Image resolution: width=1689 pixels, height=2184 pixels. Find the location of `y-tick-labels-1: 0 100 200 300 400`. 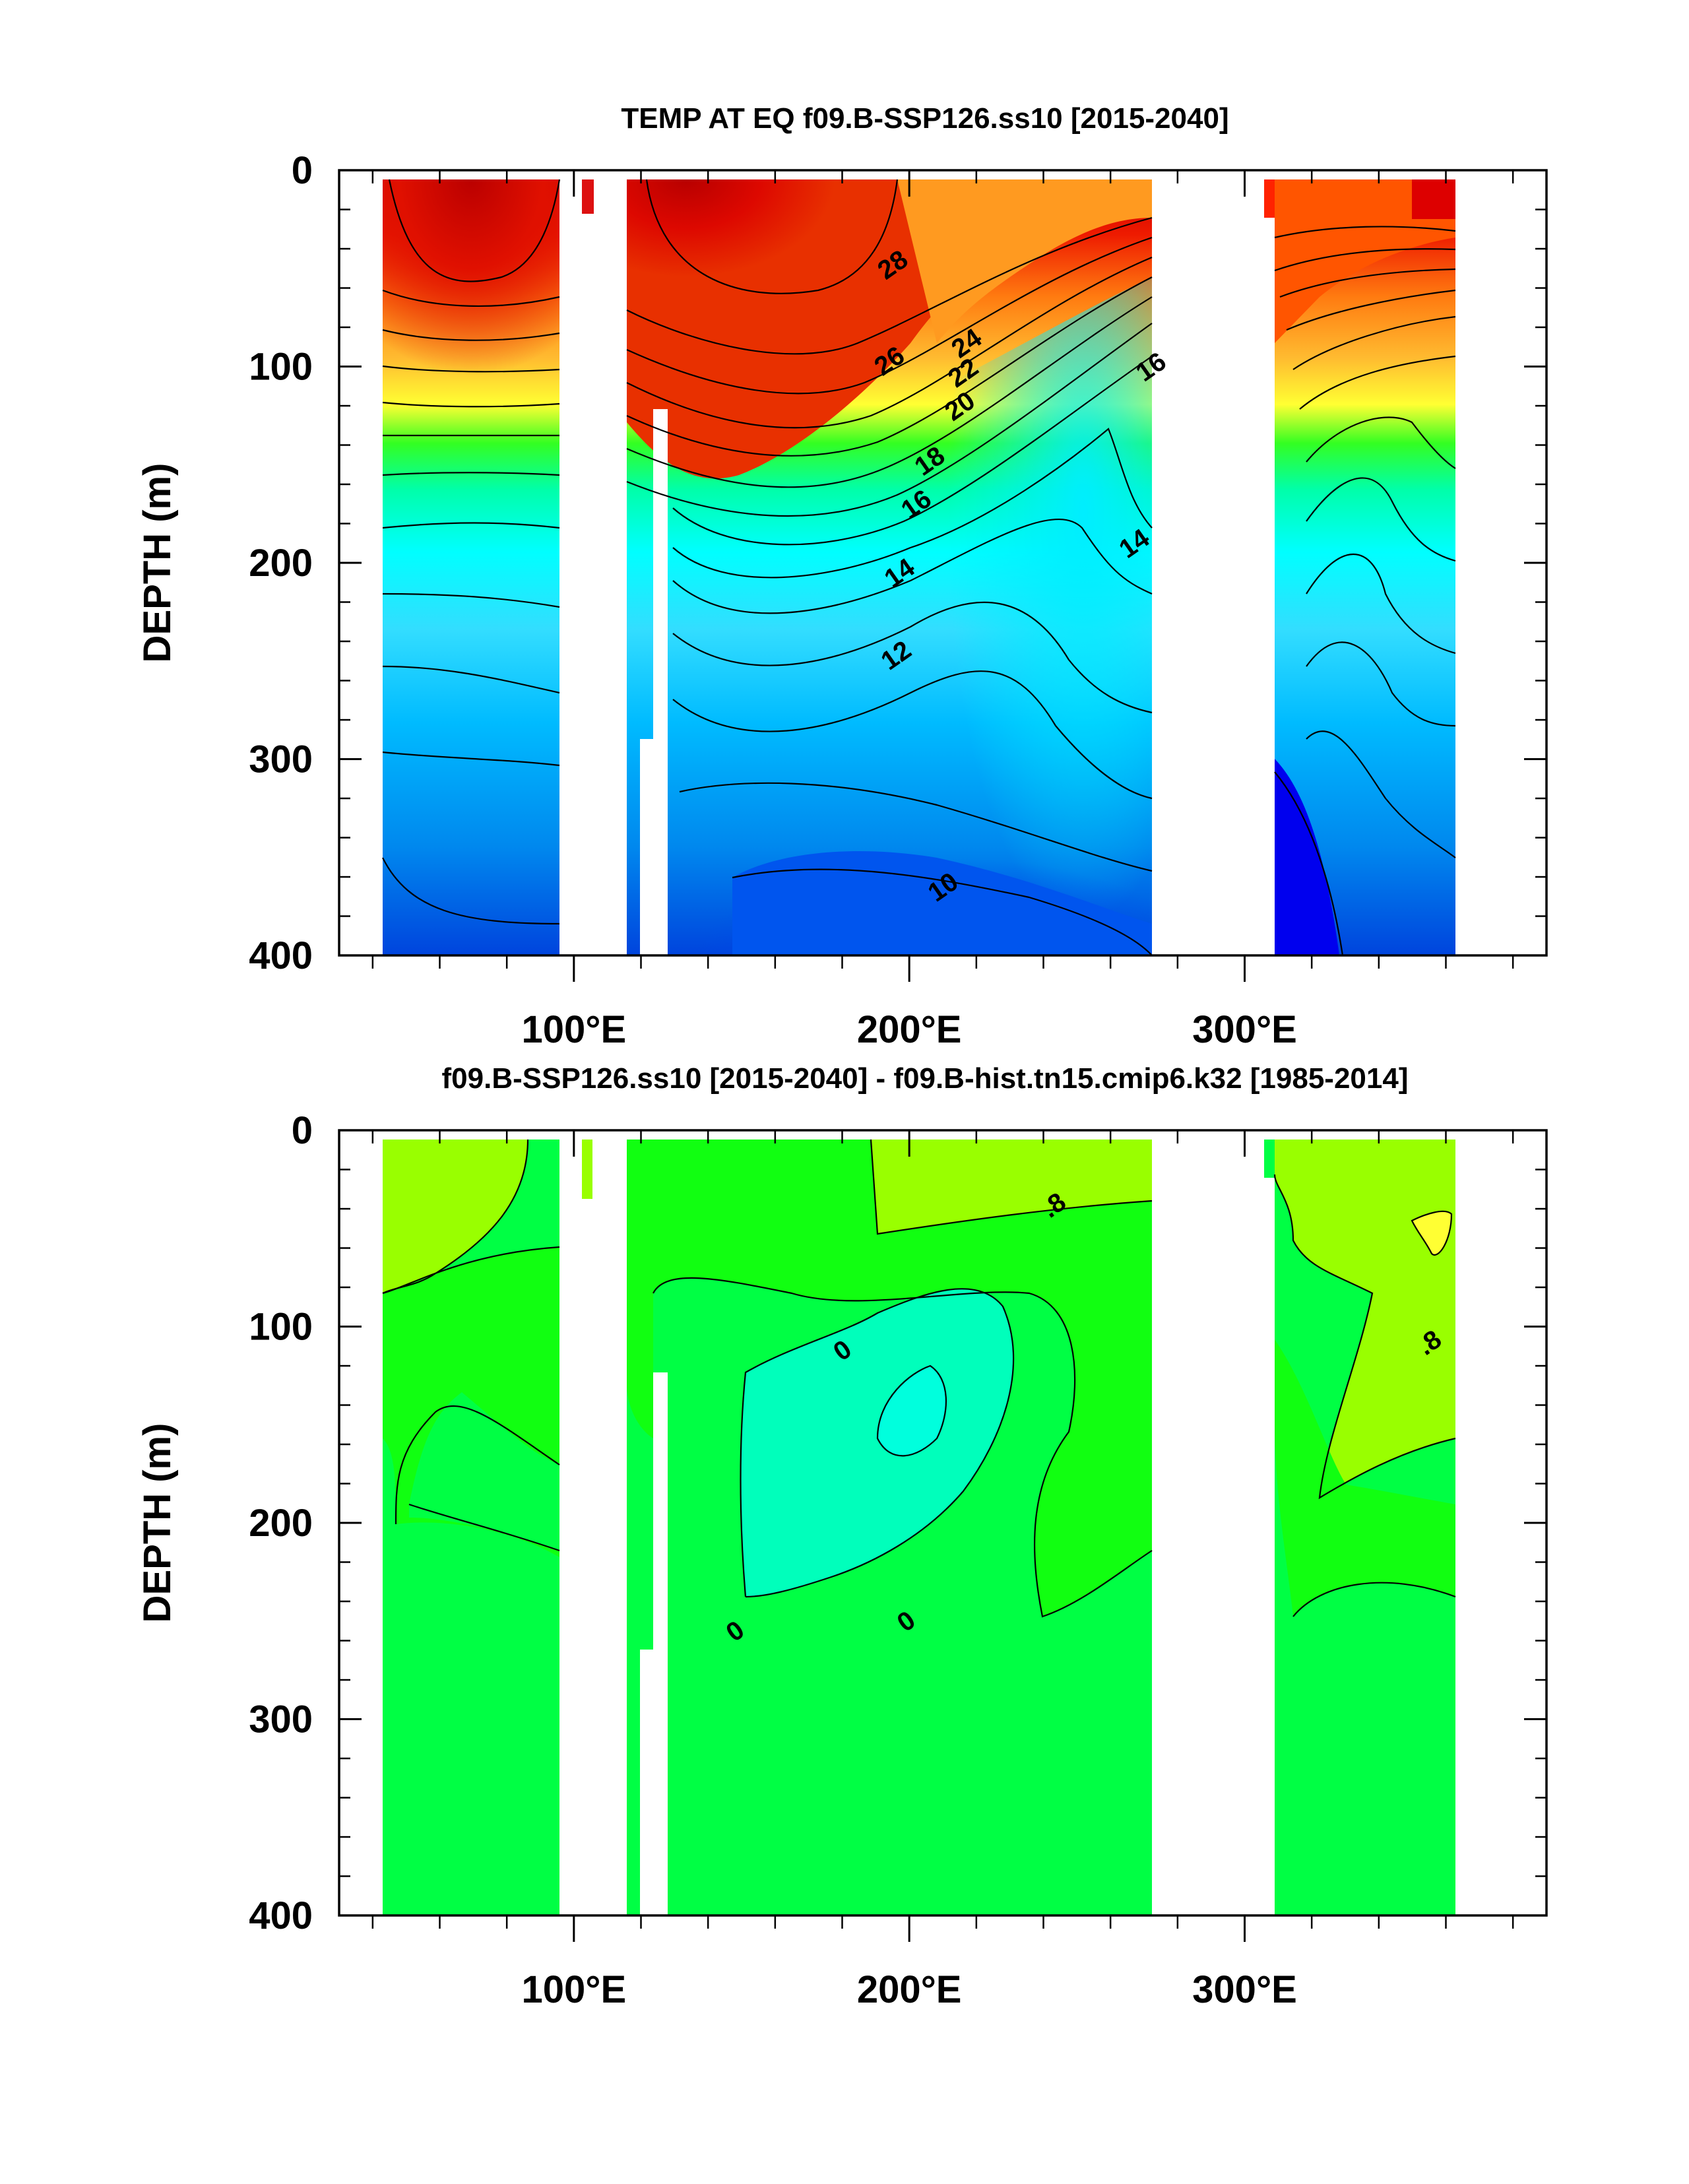

y-tick-labels-1: 0 100 200 300 400 is located at coordinates (281, 563).